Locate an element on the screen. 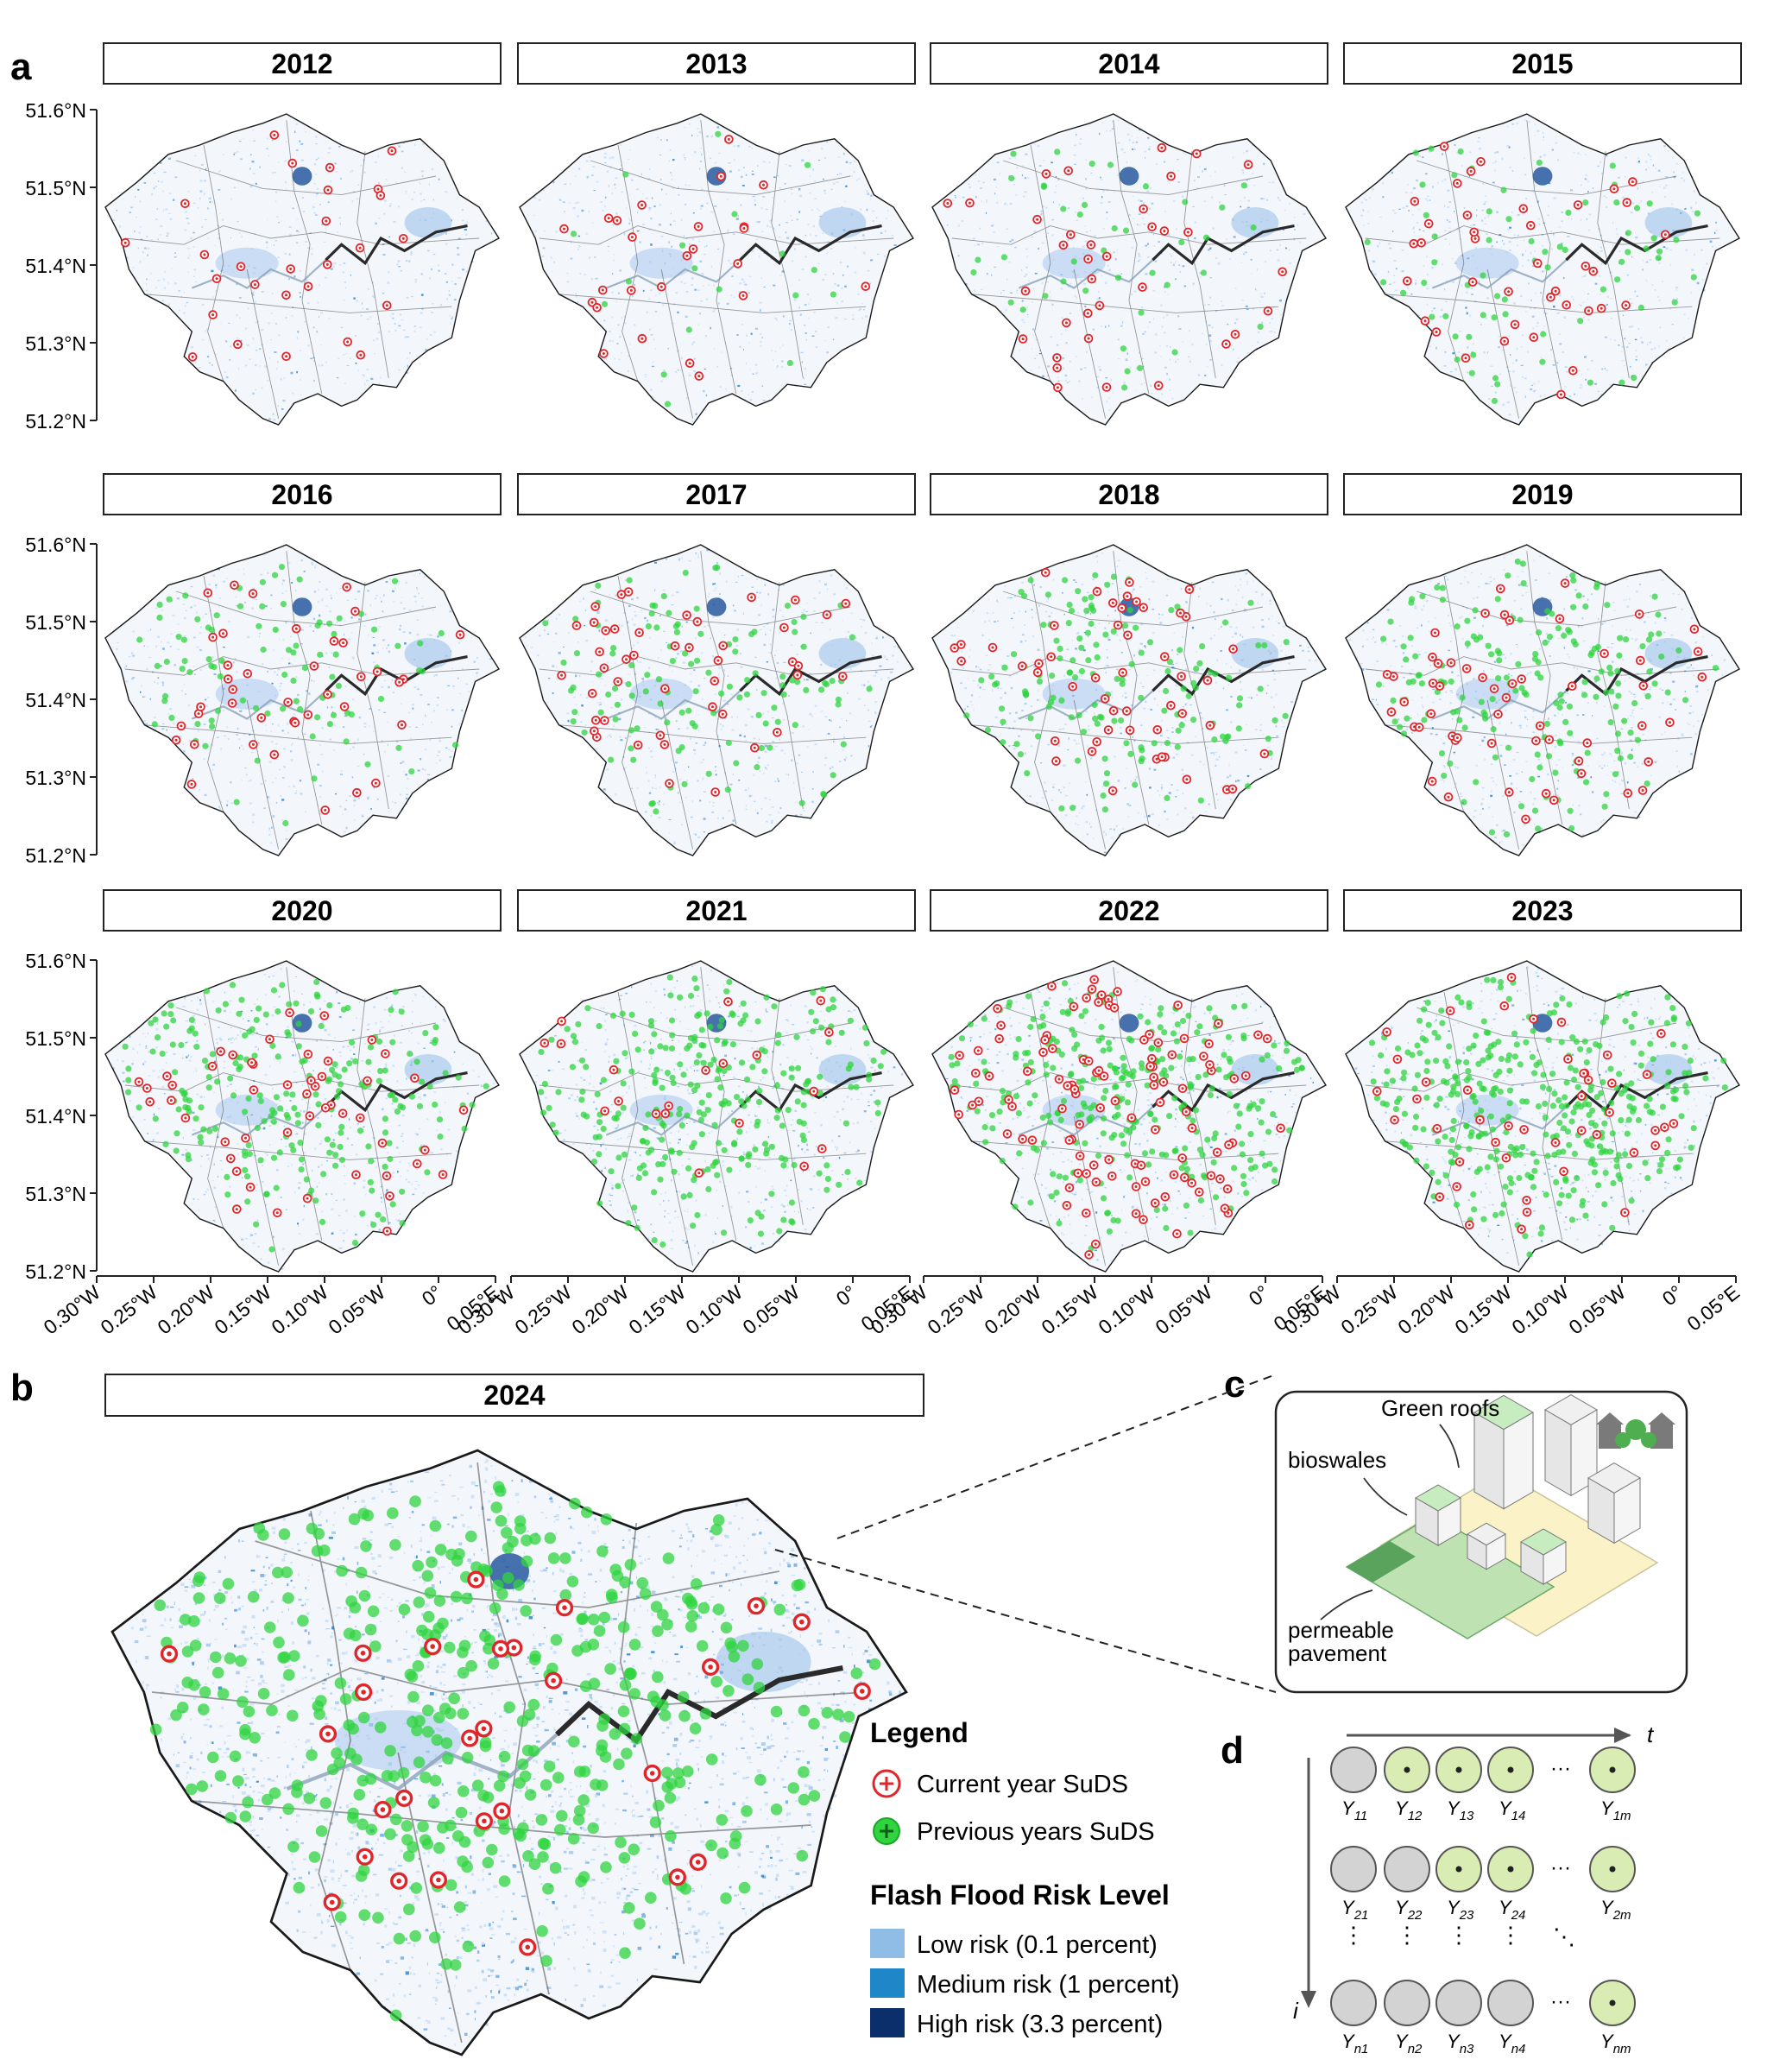 This screenshot has height=2072, width=1773. london-map-fill is located at coordinates (716, 700).